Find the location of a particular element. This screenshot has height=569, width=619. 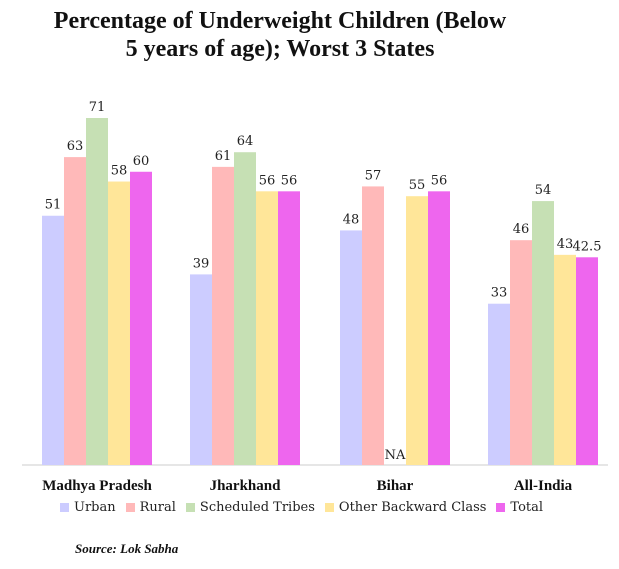

bar-bihar-total is located at coordinates (439, 328).